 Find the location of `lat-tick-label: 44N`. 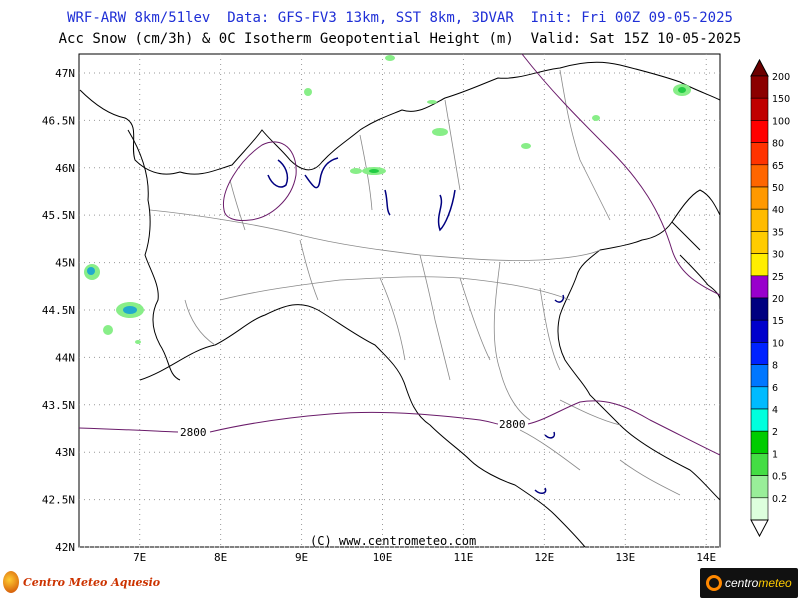

lat-tick-label: 44N is located at coordinates (65, 357).